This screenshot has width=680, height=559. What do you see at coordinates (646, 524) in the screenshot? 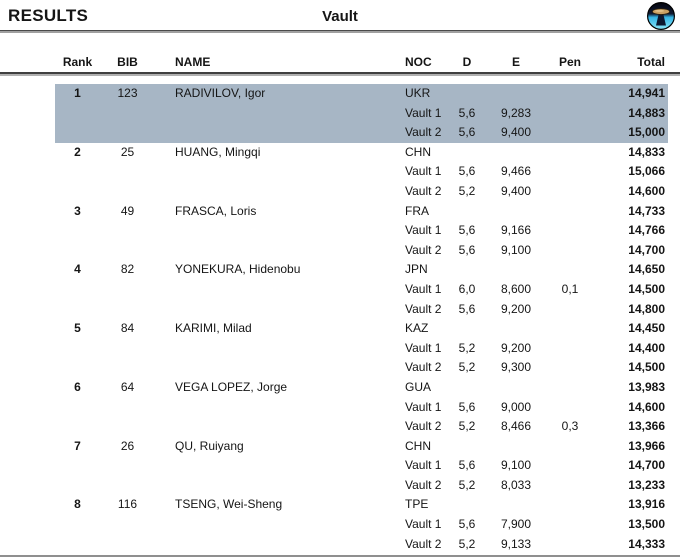
I see `total-cell: 13,500` at bounding box center [646, 524].